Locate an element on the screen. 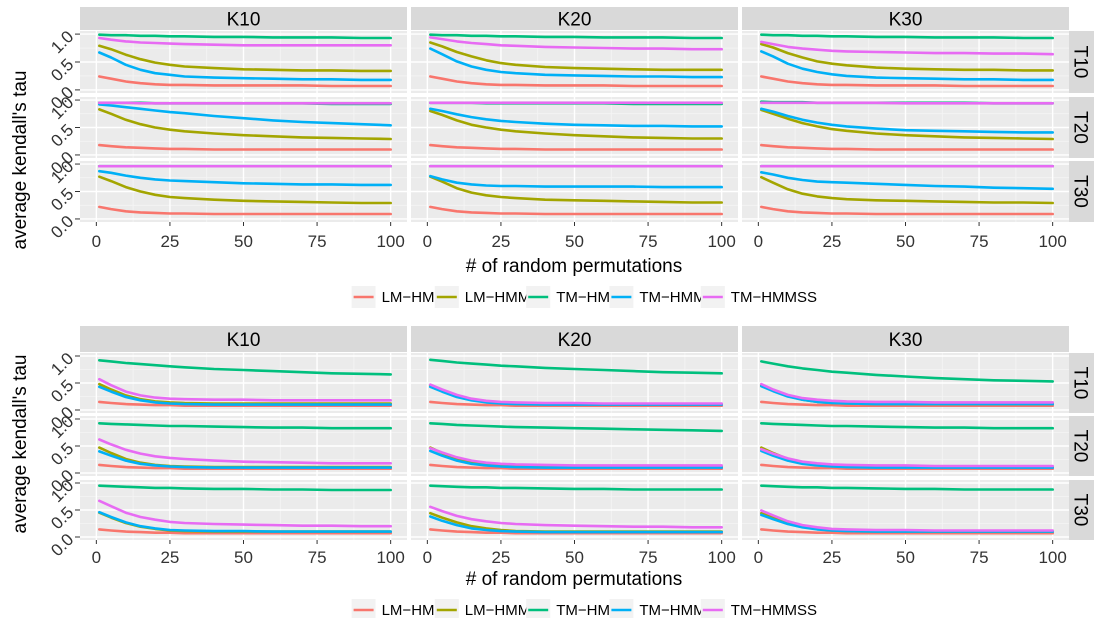 The image size is (1094, 623). panel-K10-T30 is located at coordinates (243, 510).